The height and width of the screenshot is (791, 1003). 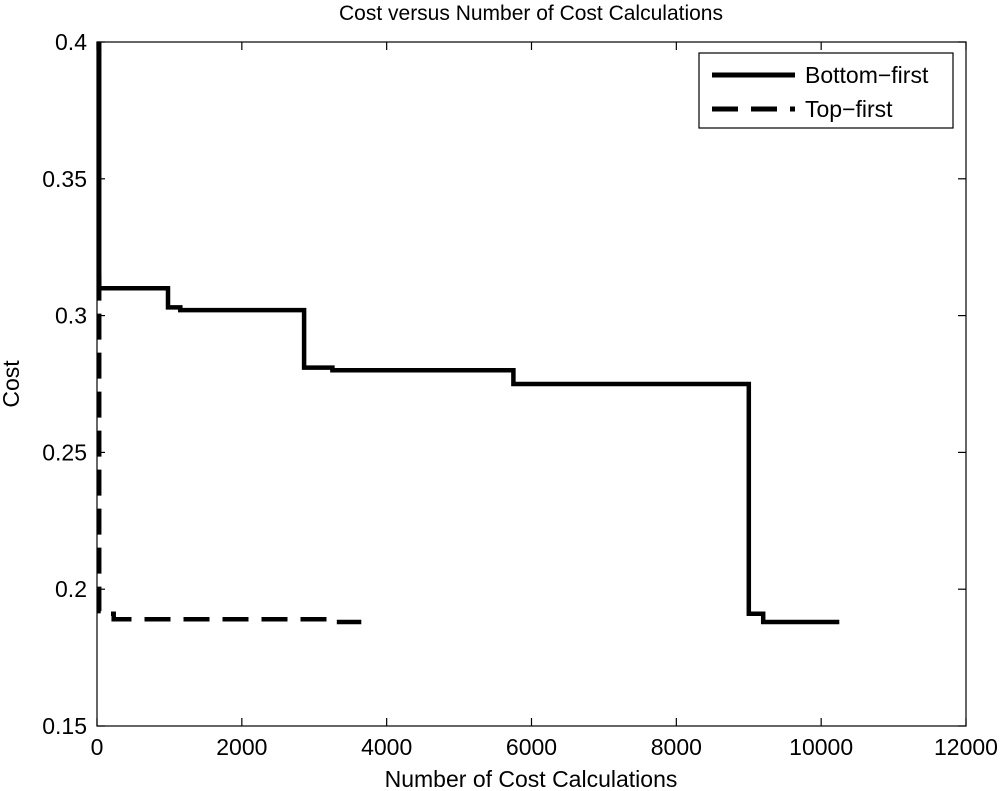 What do you see at coordinates (241, 747) in the screenshot?
I see `x-tick-label: 2000` at bounding box center [241, 747].